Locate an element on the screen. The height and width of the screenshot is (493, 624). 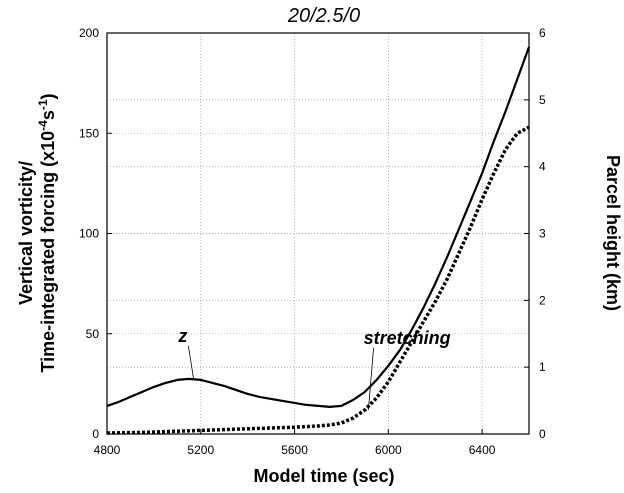
y2-tick-label: 2 is located at coordinates (542, 300).